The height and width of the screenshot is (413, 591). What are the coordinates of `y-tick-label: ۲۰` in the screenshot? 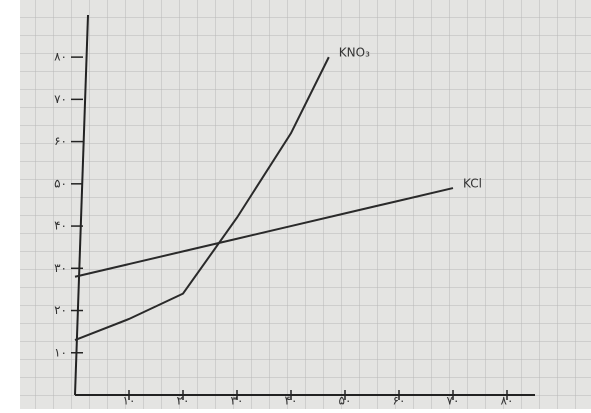 It's located at (60, 310).